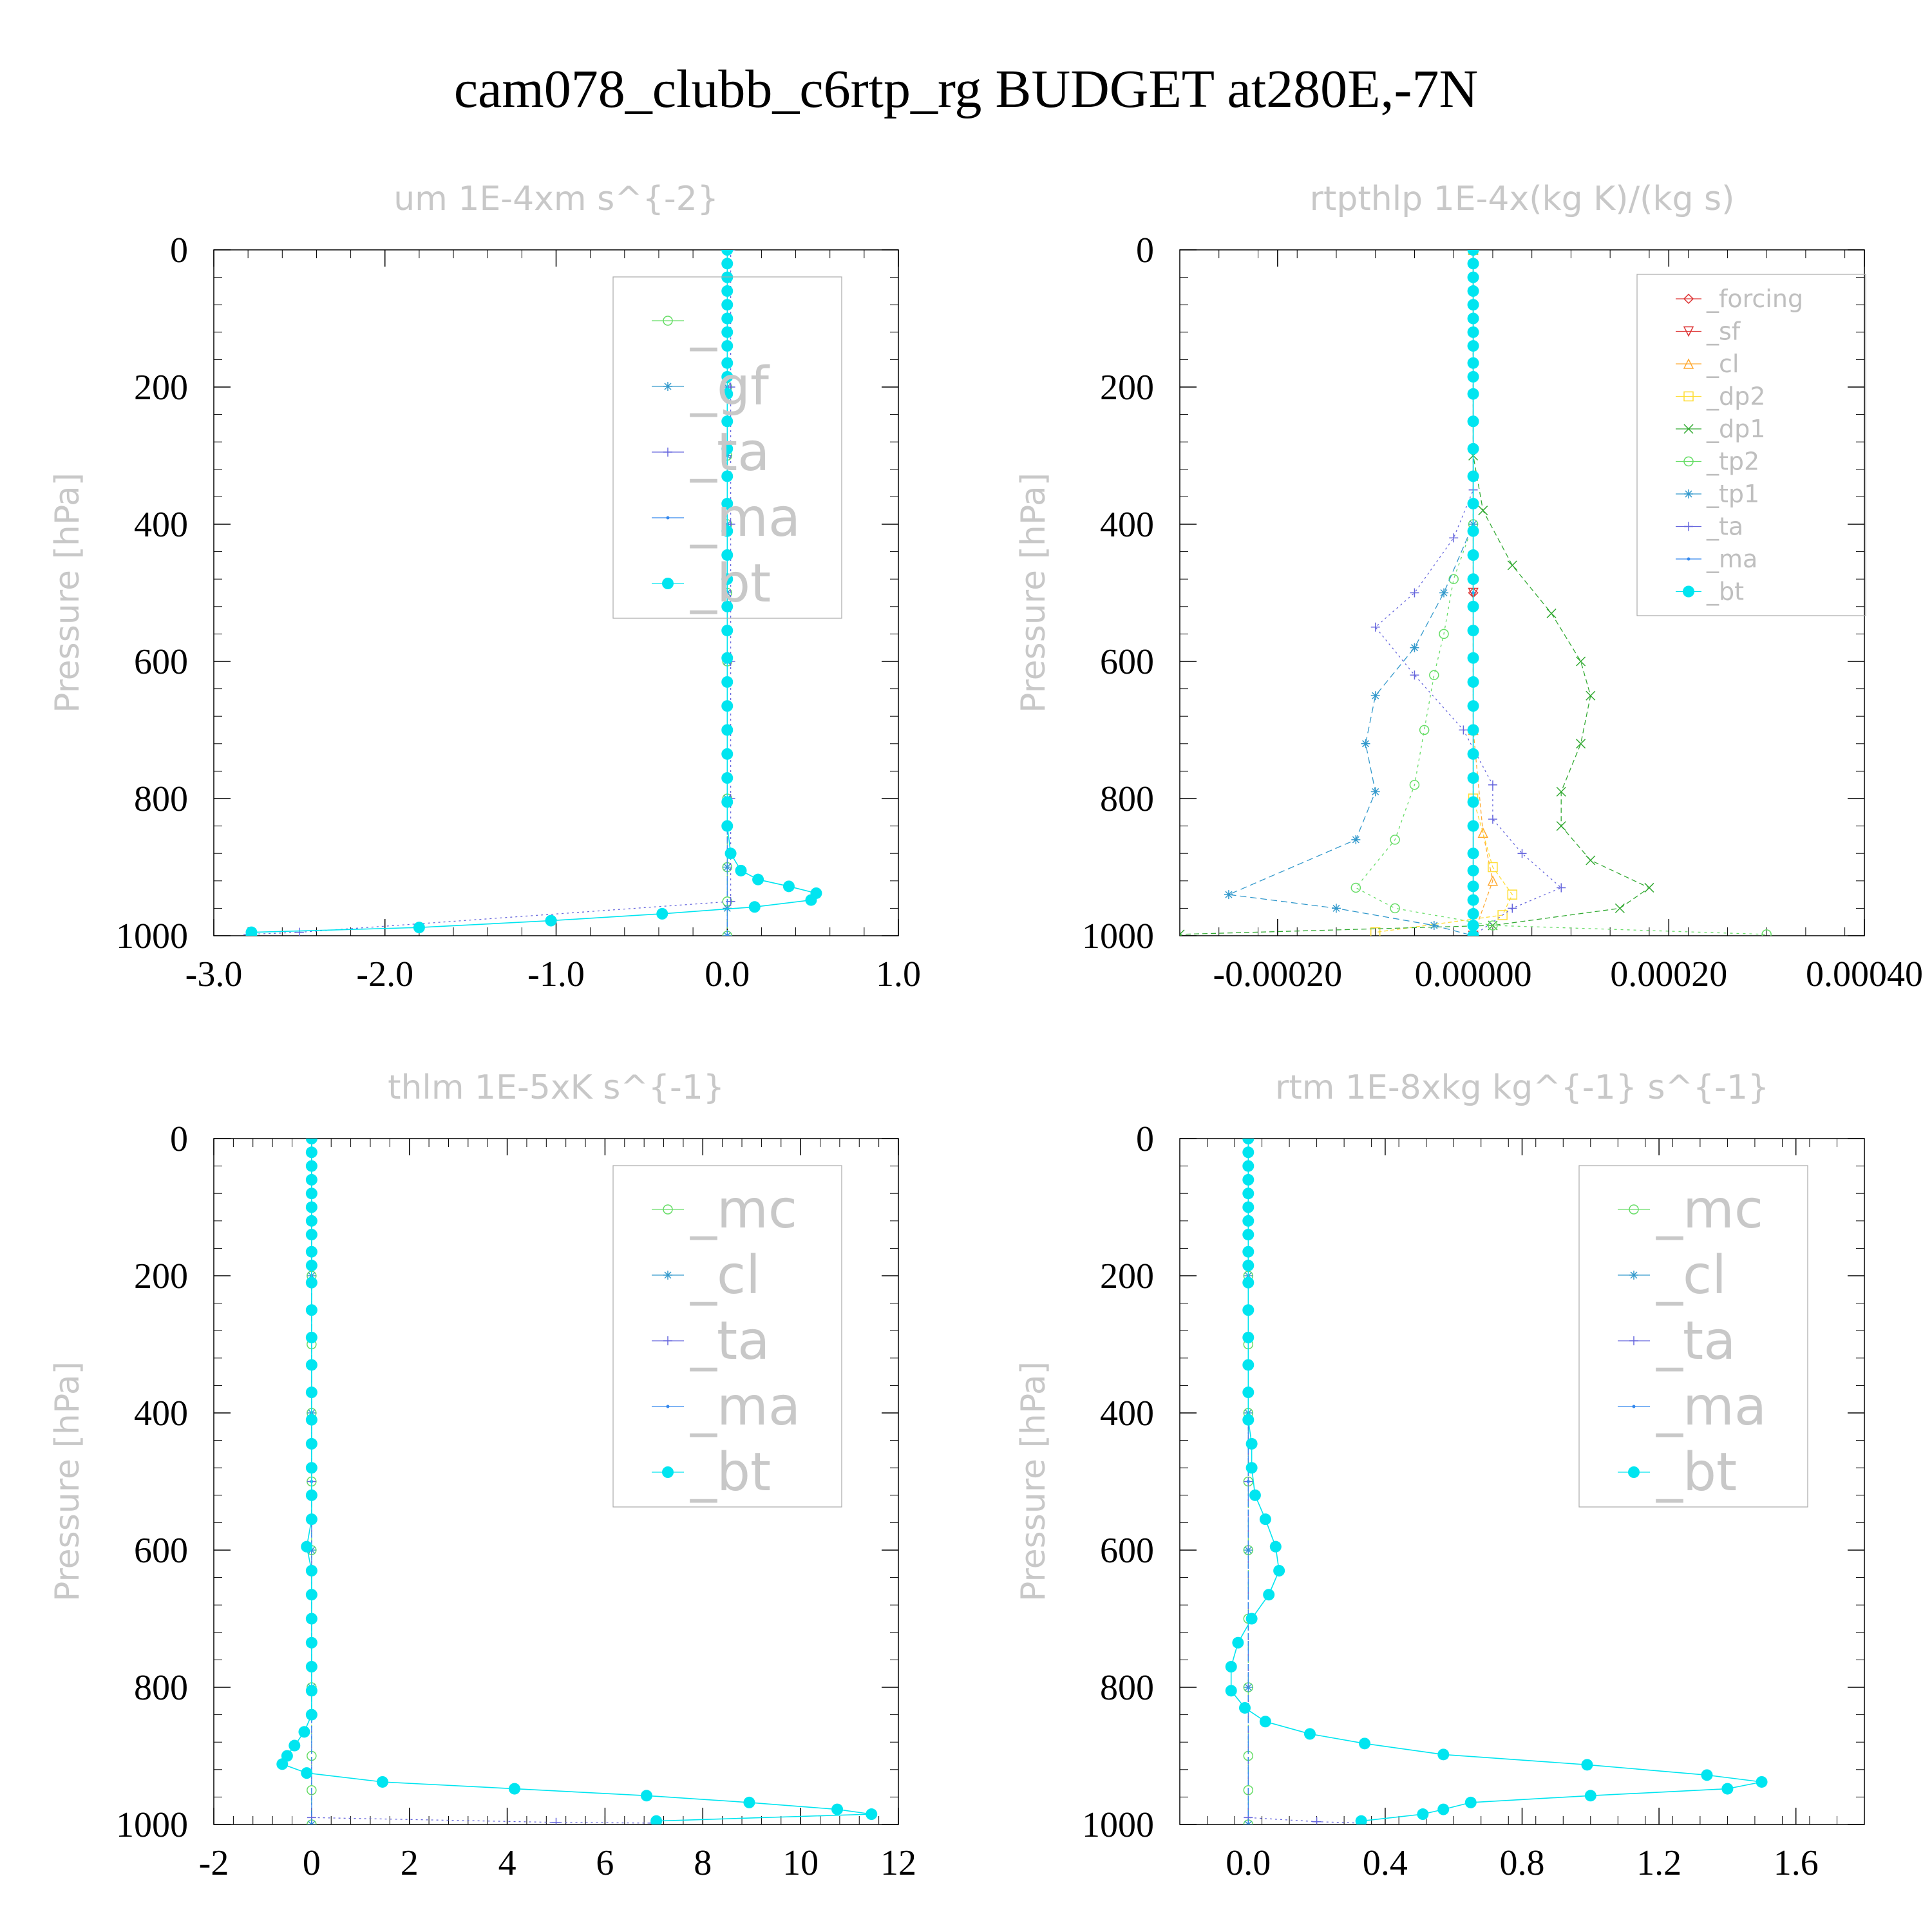 The width and height of the screenshot is (1932, 1932). I want to click on legend-label: _ma, so click(1731, 559).